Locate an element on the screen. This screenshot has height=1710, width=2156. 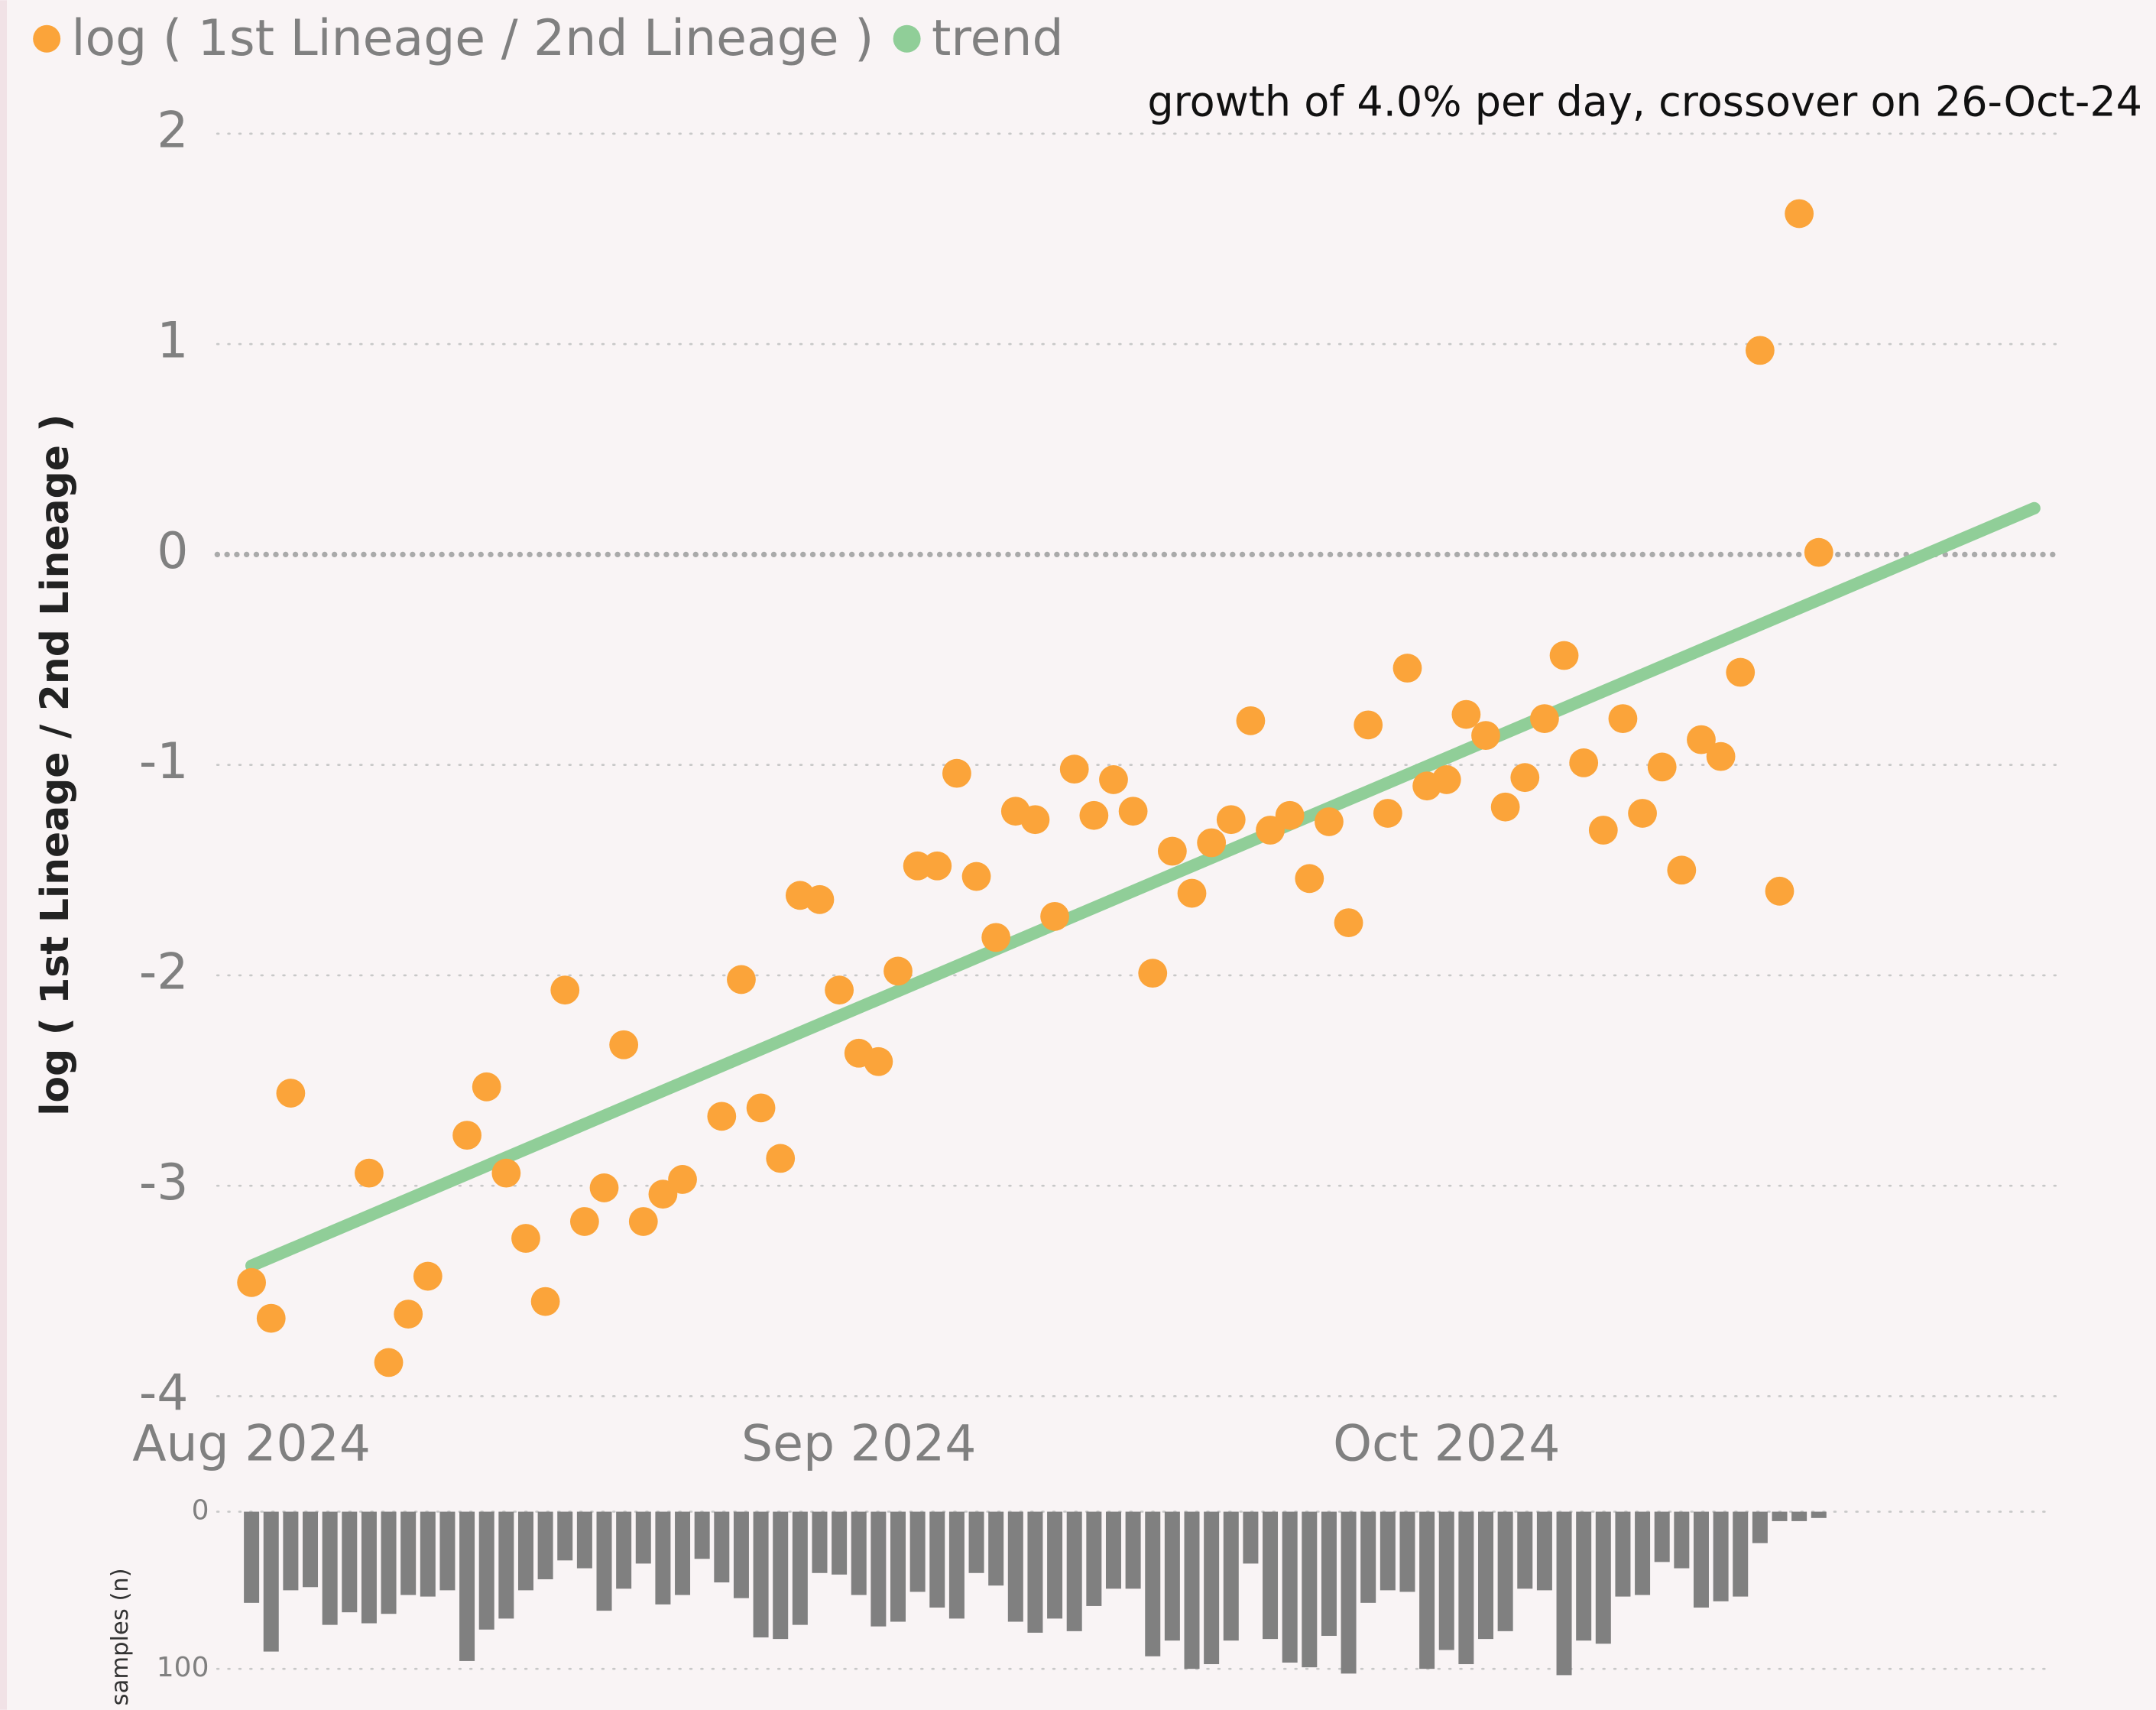
y-tick-label: -3 is located at coordinates (164, 1183).